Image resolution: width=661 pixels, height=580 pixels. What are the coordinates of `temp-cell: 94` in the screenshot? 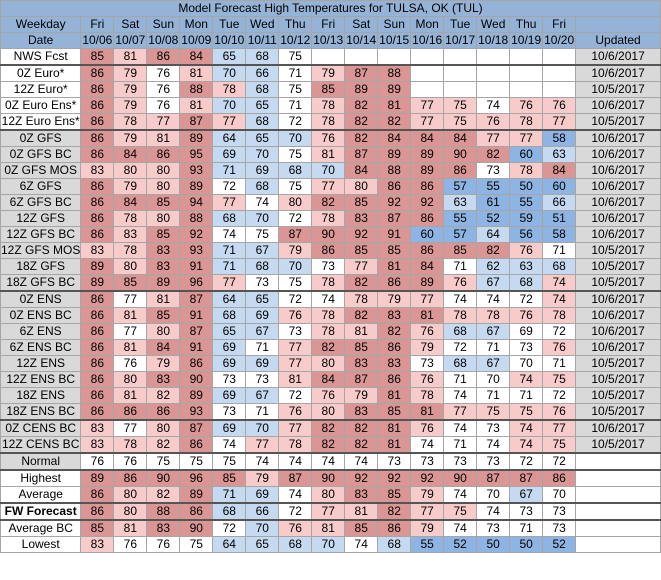 It's located at (196, 202).